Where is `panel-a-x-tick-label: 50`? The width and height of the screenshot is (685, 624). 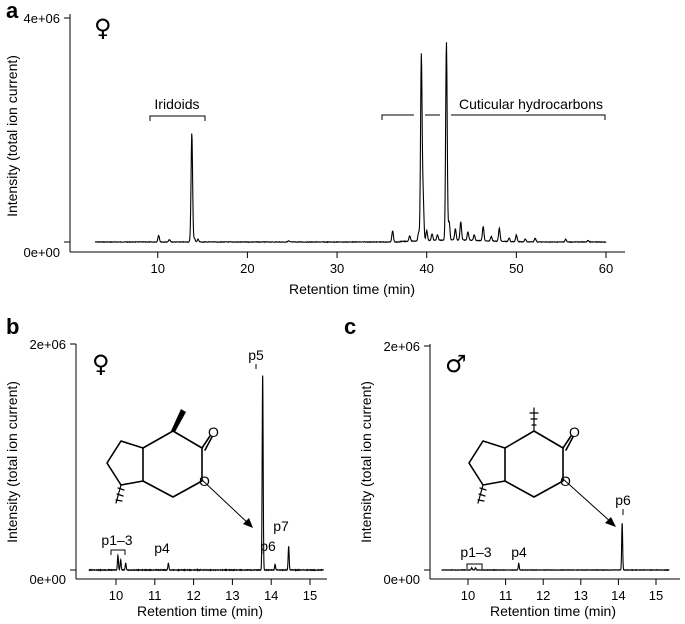
panel-a-x-tick-label: 50 is located at coordinates (516, 268).